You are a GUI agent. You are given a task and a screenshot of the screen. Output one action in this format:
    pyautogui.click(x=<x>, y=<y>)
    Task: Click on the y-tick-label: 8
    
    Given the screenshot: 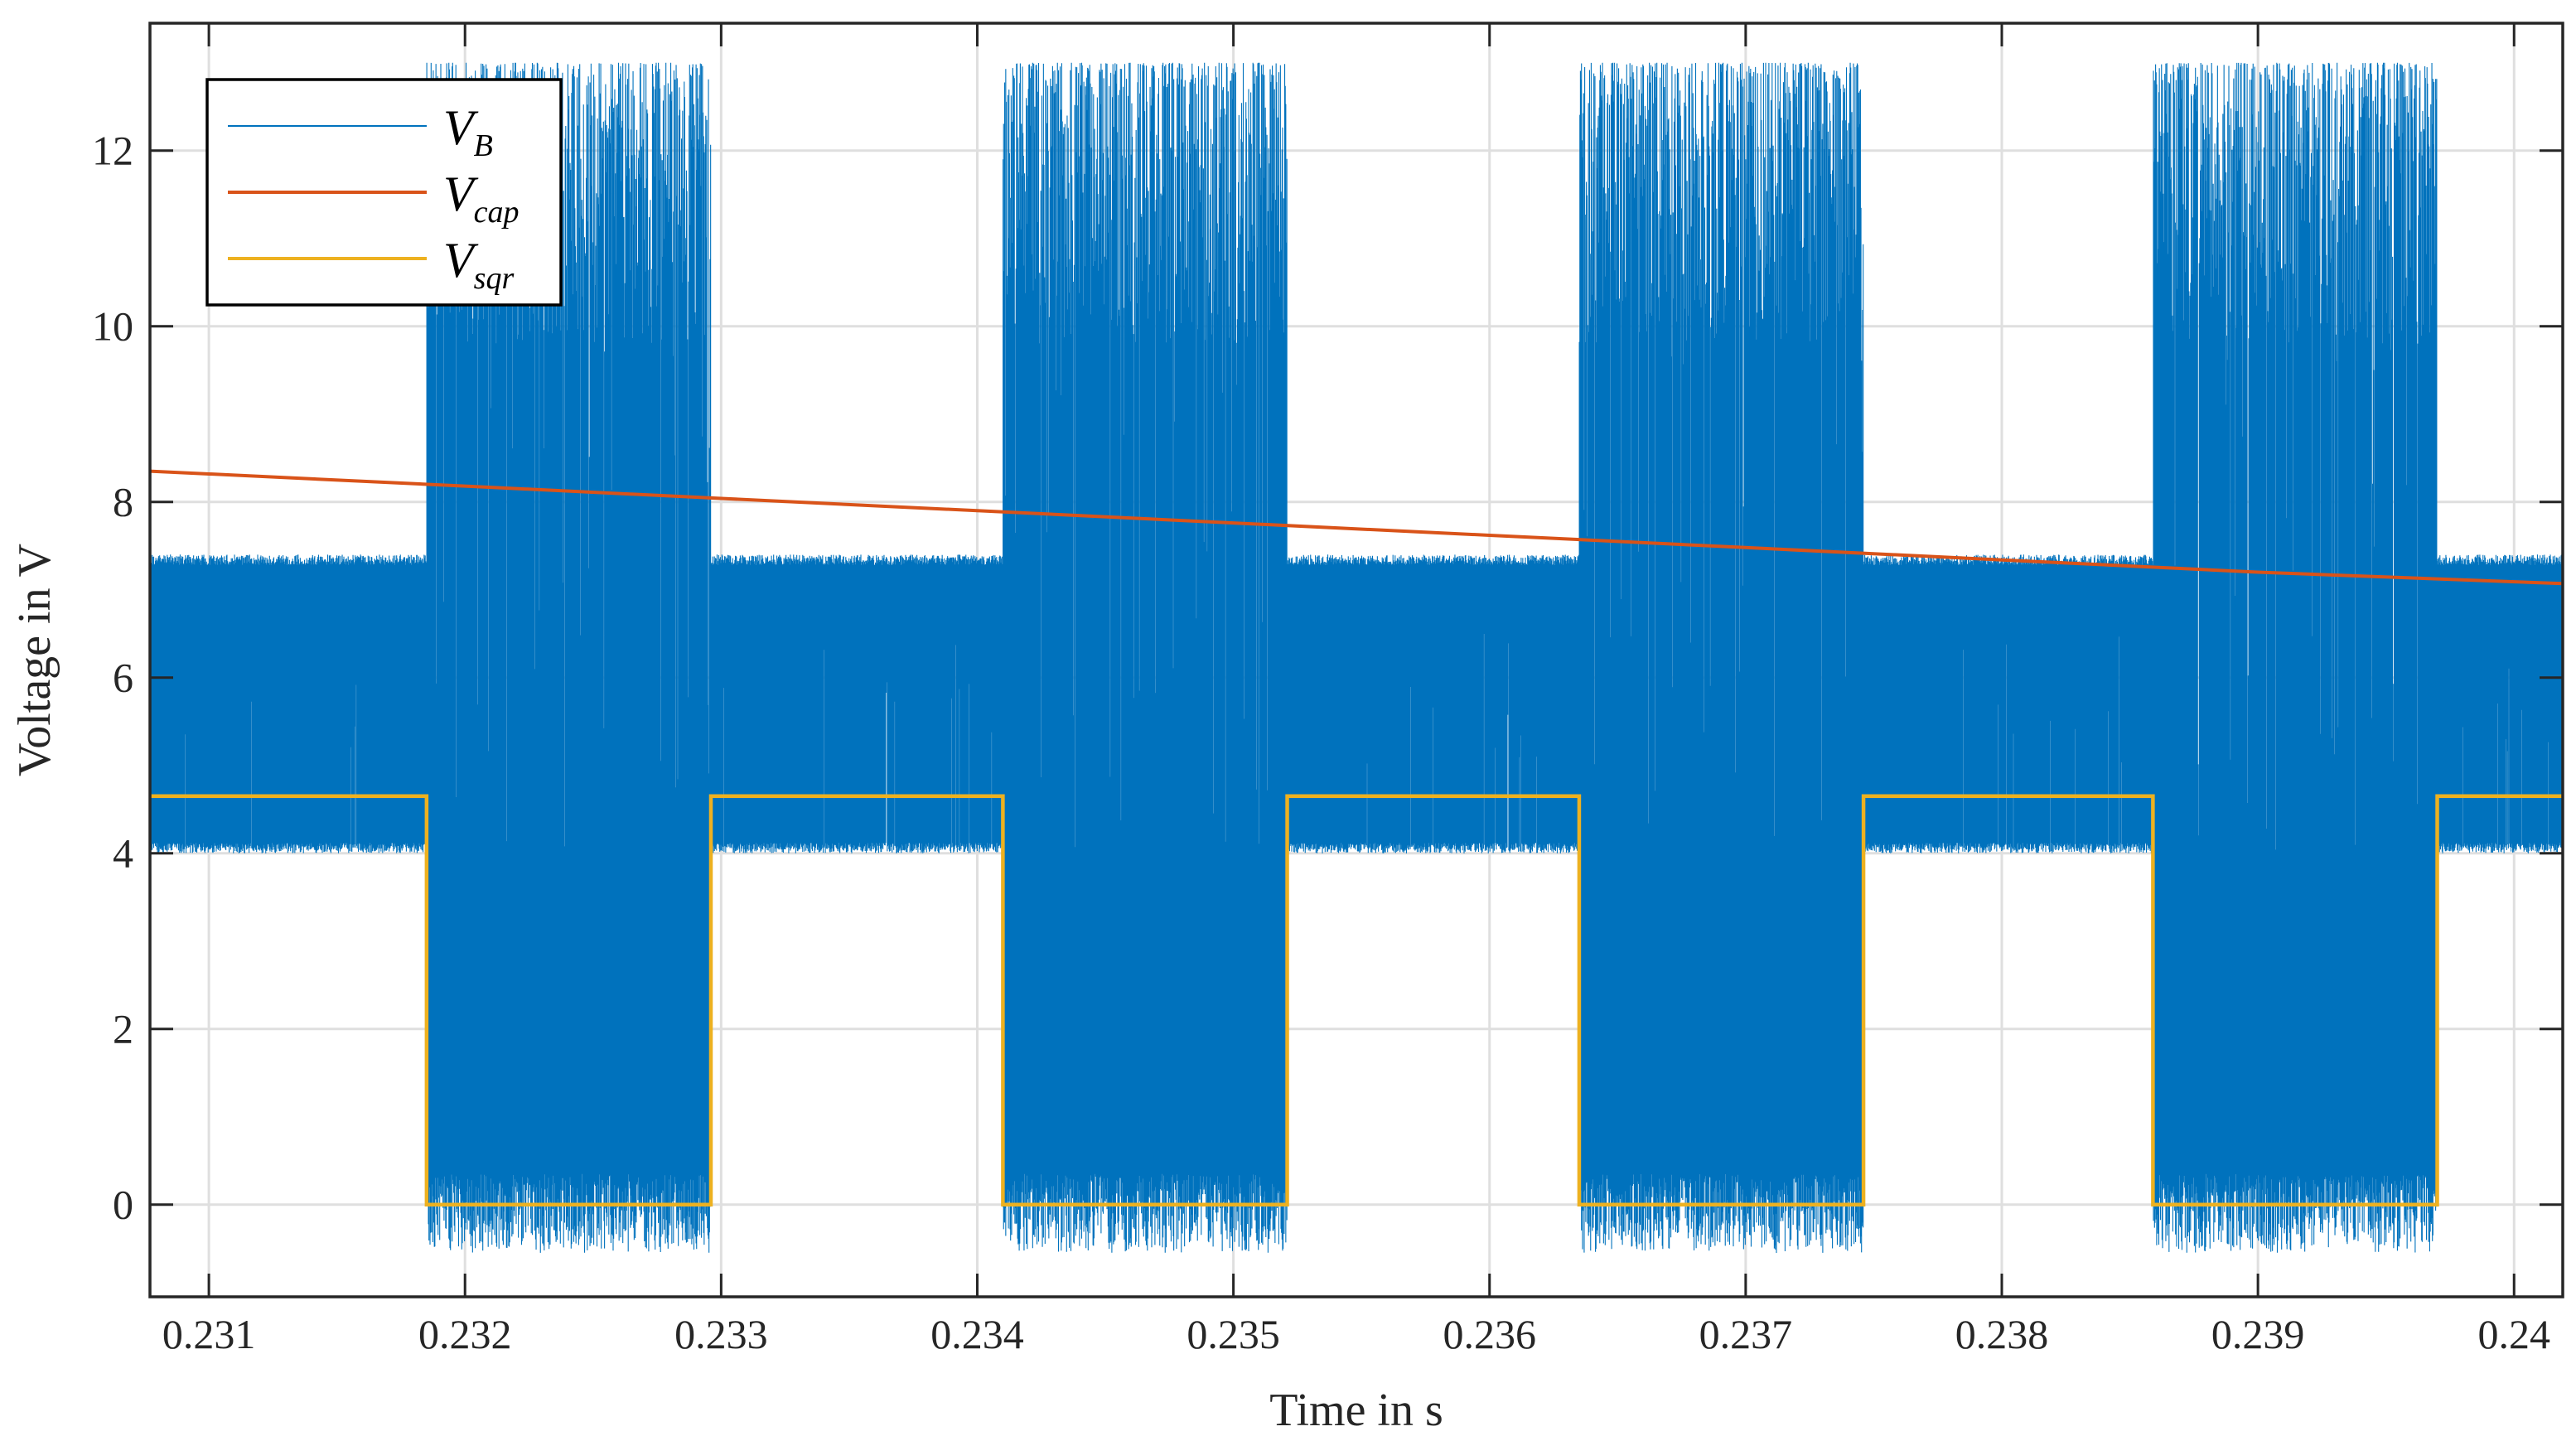 What is the action you would take?
    pyautogui.click(x=123, y=502)
    